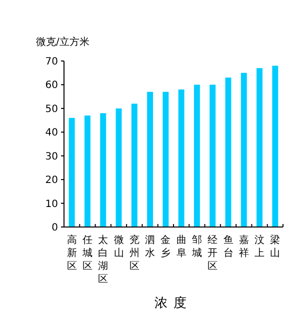  What do you see at coordinates (63, 42) in the screenshot?
I see `y-axis-title: 微克/立方米` at bounding box center [63, 42].